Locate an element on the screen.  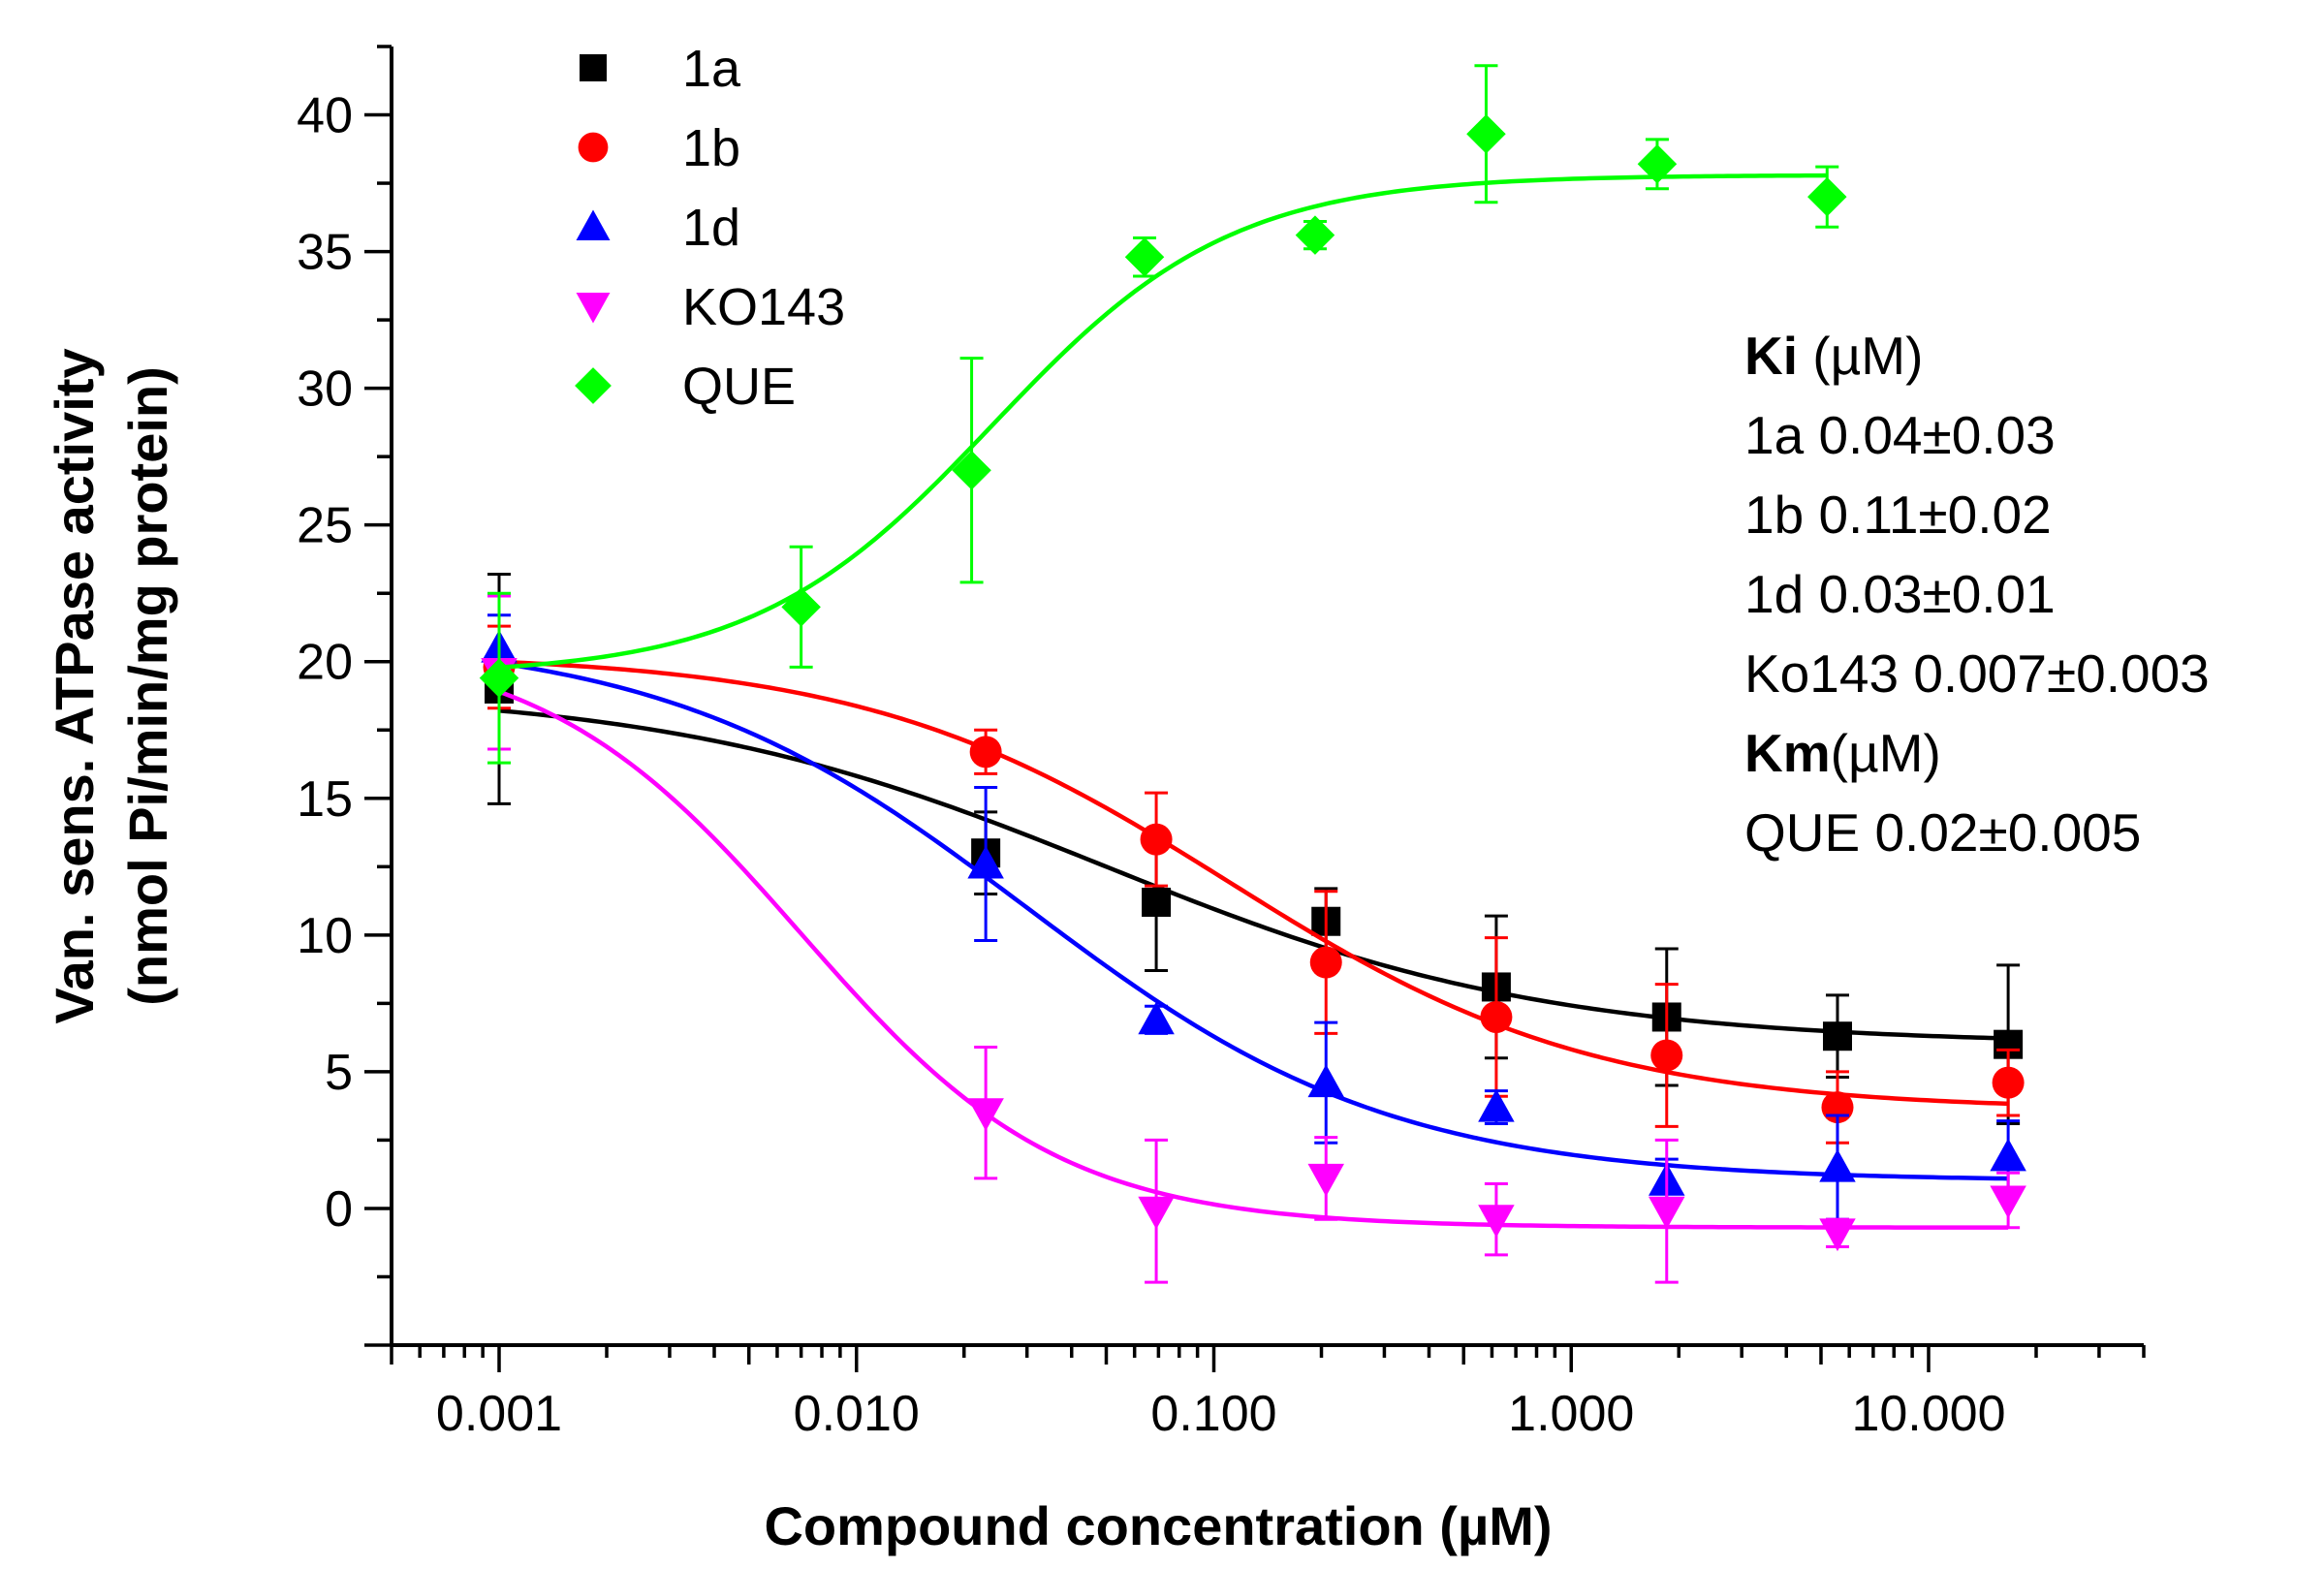
legend-marker-ko143 is located at coordinates (594, 308).